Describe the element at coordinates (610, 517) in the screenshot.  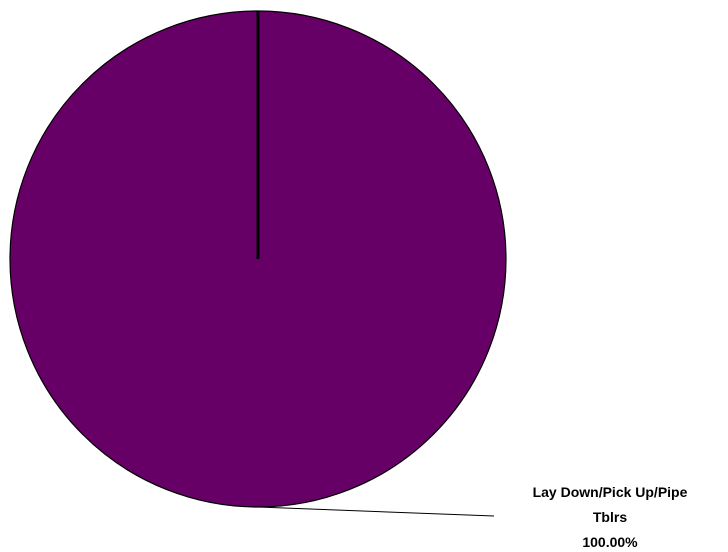
I see `slice-label-line-2: Tblrs` at that location.